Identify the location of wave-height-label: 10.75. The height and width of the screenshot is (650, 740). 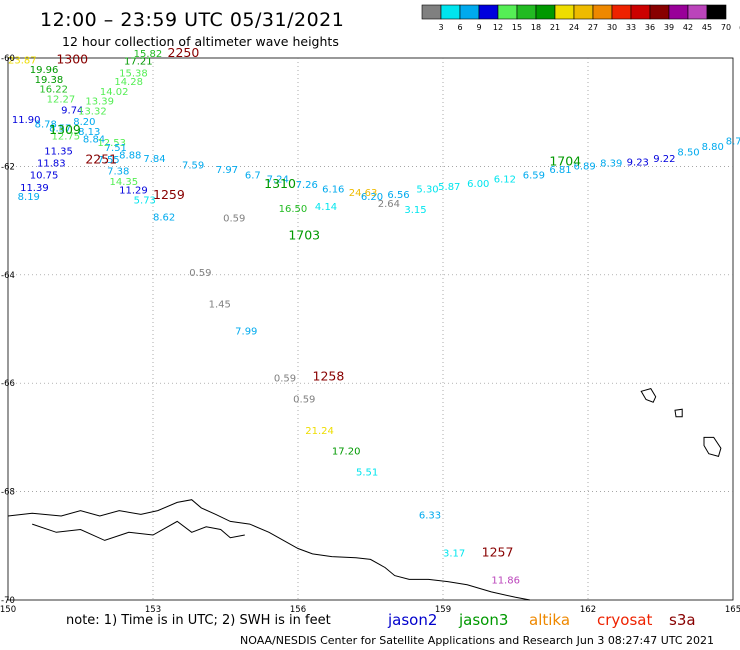
(44, 175).